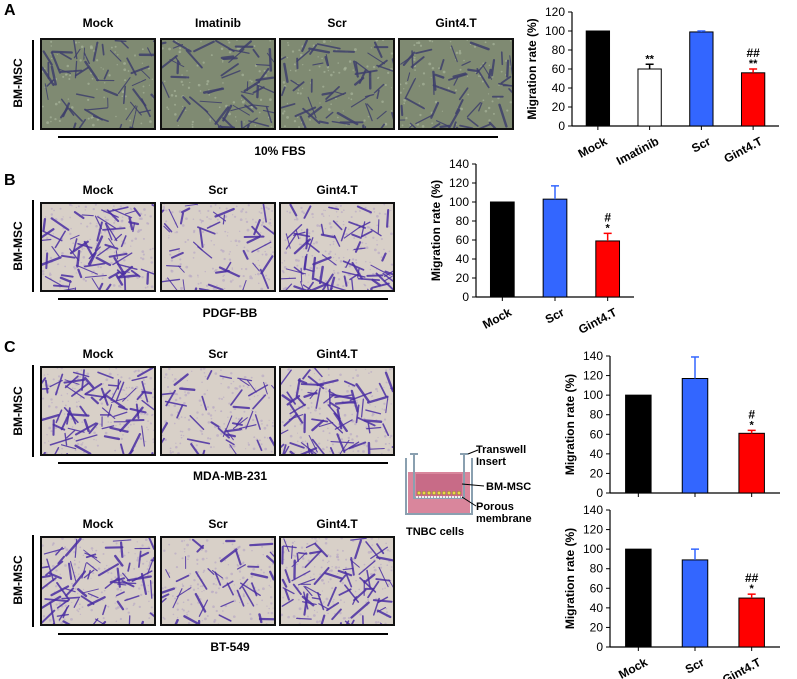  I want to click on micrograph-b-gint4t, so click(337, 247).